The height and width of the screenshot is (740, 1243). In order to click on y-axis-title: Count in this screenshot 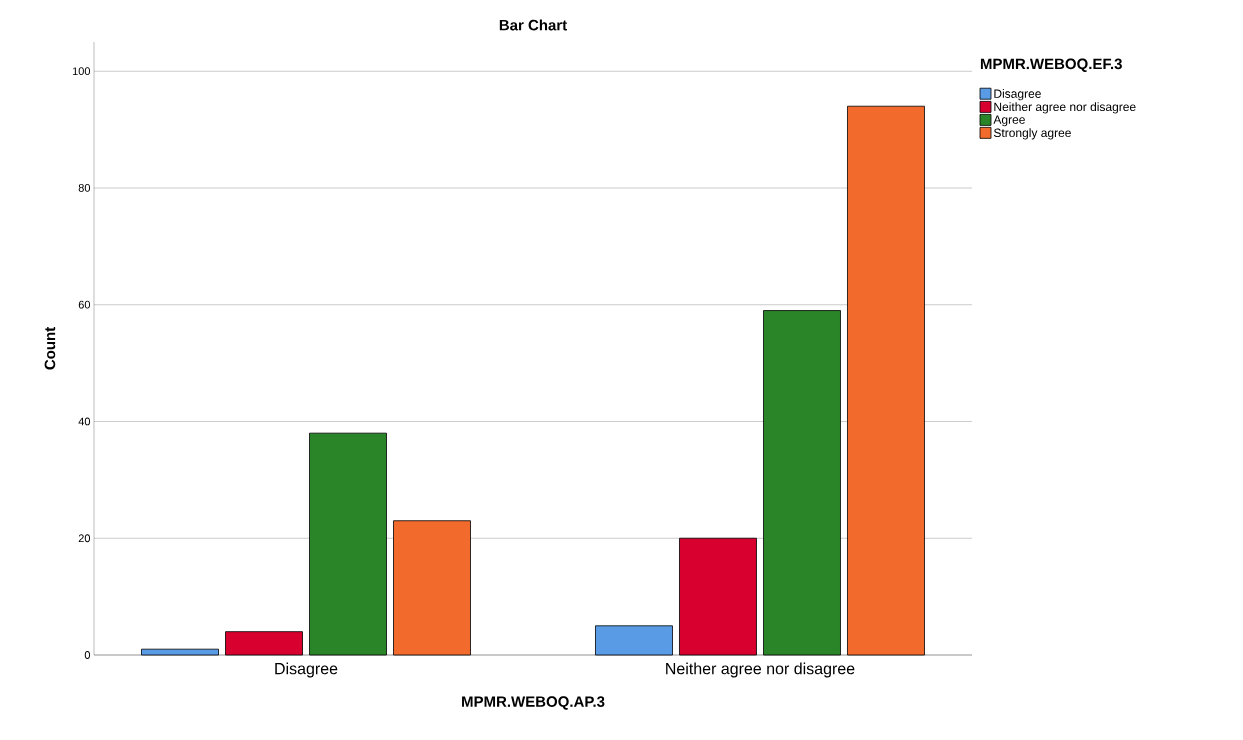, I will do `click(50, 348)`.